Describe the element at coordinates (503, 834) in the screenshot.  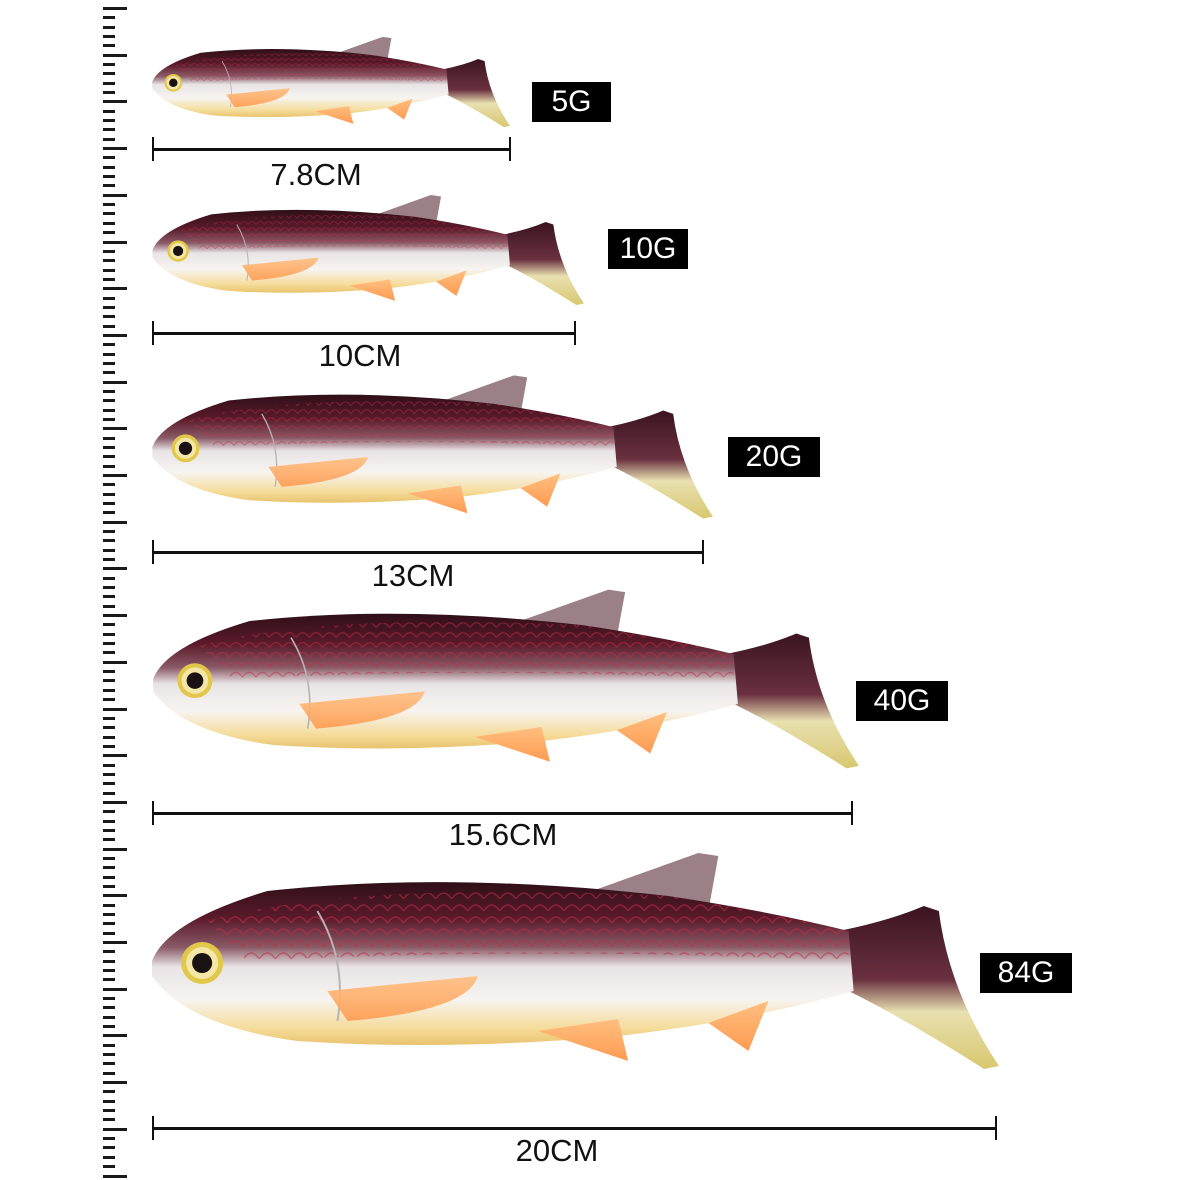
I see `length-label: 15.6CM` at that location.